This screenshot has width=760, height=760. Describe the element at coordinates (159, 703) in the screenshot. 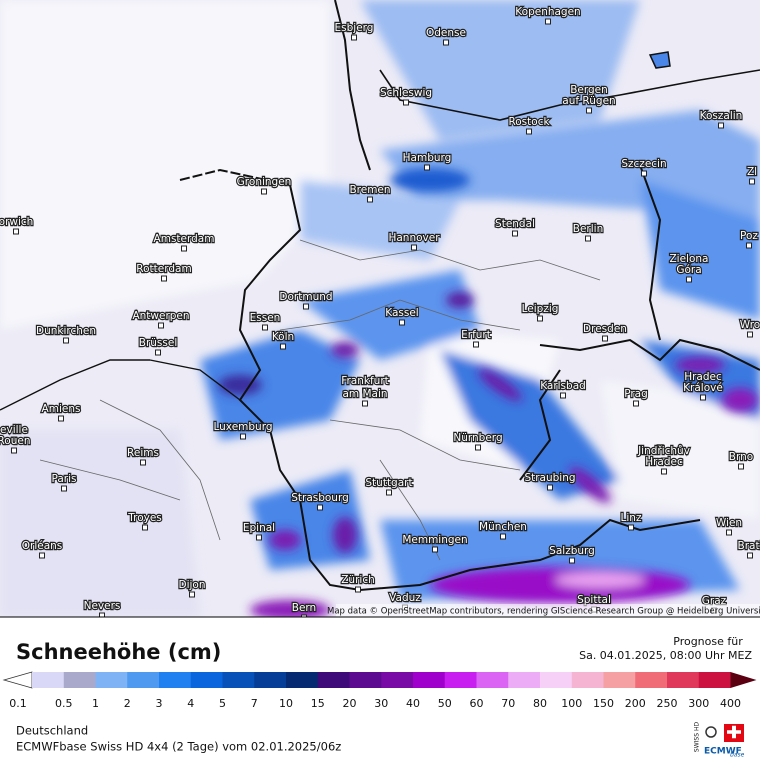

I see `colorbar-tick-label: 3` at that location.